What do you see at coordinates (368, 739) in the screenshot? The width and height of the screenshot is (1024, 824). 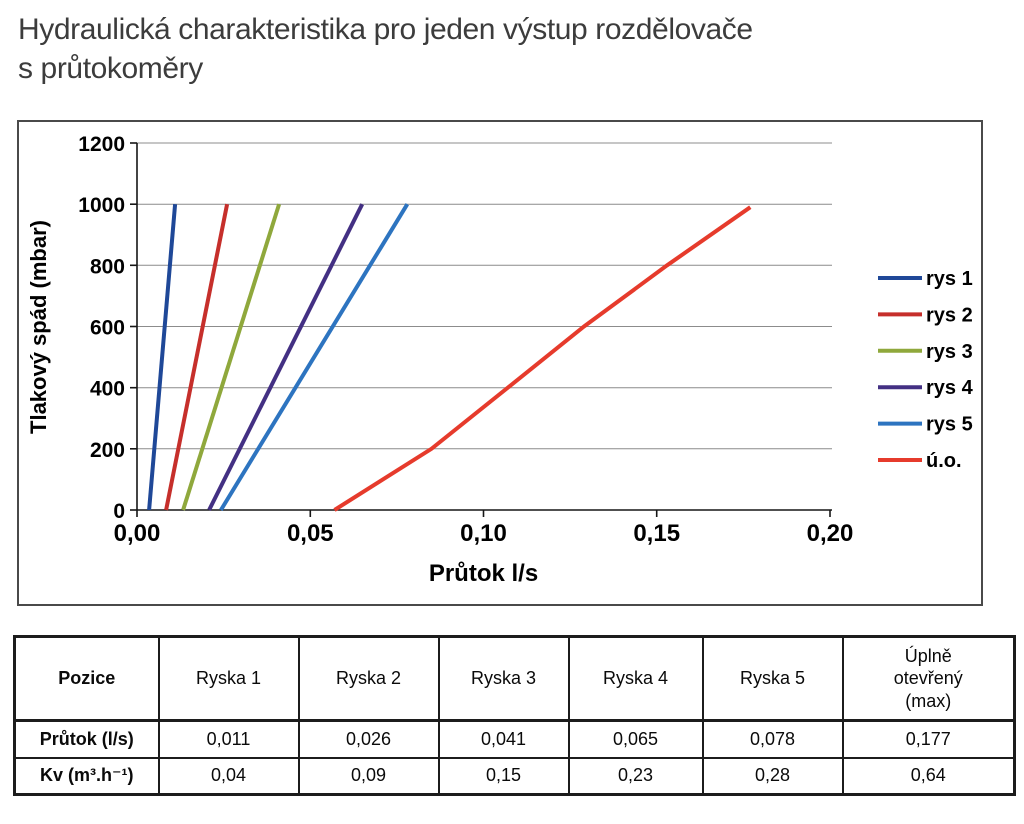 I see `table-cell-0-1: 0,026` at bounding box center [368, 739].